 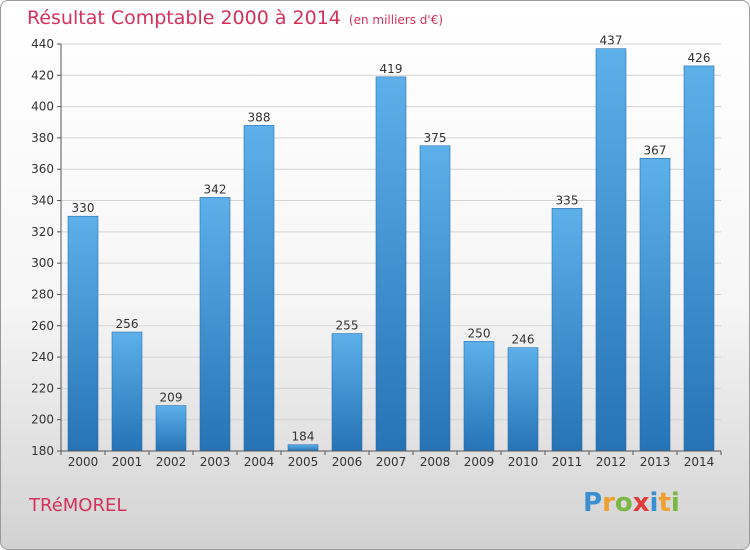 What do you see at coordinates (611, 462) in the screenshot?
I see `x-tick-label-2012: 2012` at bounding box center [611, 462].